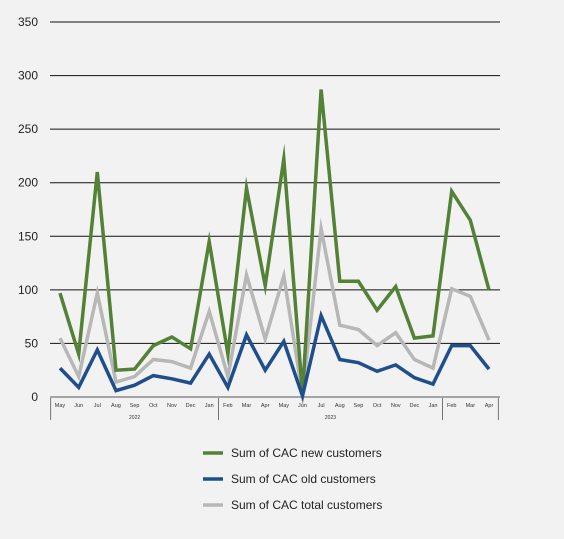 Image resolution: width=564 pixels, height=539 pixels. What do you see at coordinates (28, 22) in the screenshot?
I see `y-tick-label: 350` at bounding box center [28, 22].